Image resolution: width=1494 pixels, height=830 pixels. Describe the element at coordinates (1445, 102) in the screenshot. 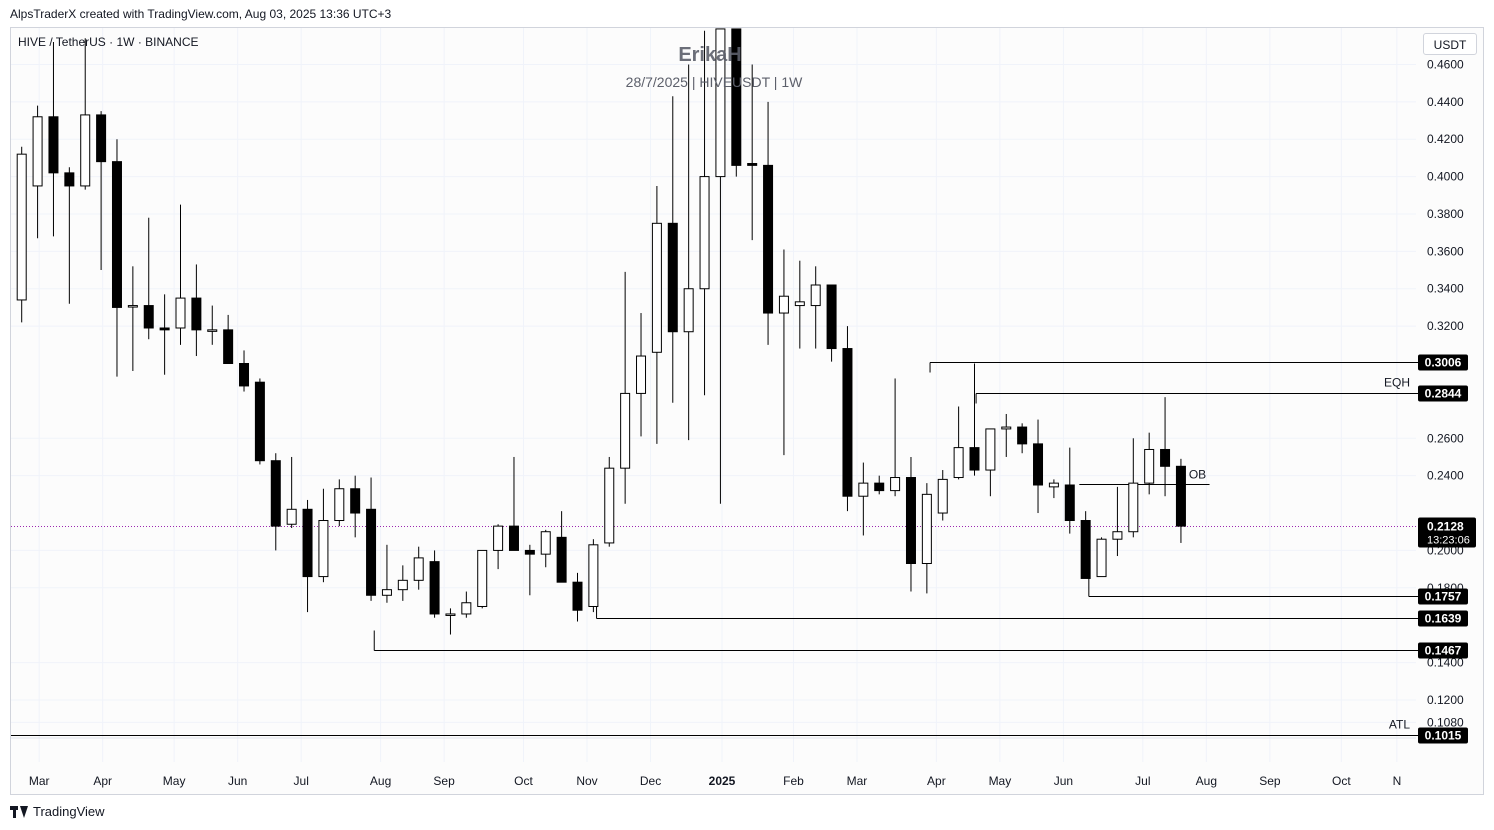

I see `price-tick-label: 0.4400` at that location.